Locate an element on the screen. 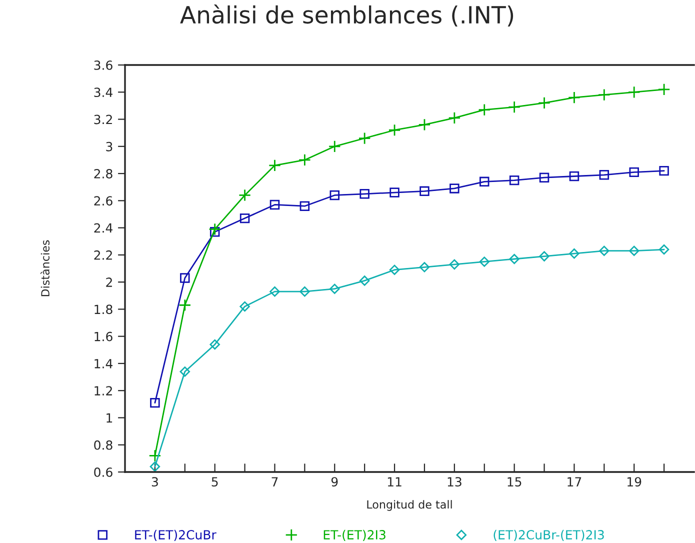 This screenshot has width=695, height=543. y-tick-label: 3.4 is located at coordinates (103, 93).